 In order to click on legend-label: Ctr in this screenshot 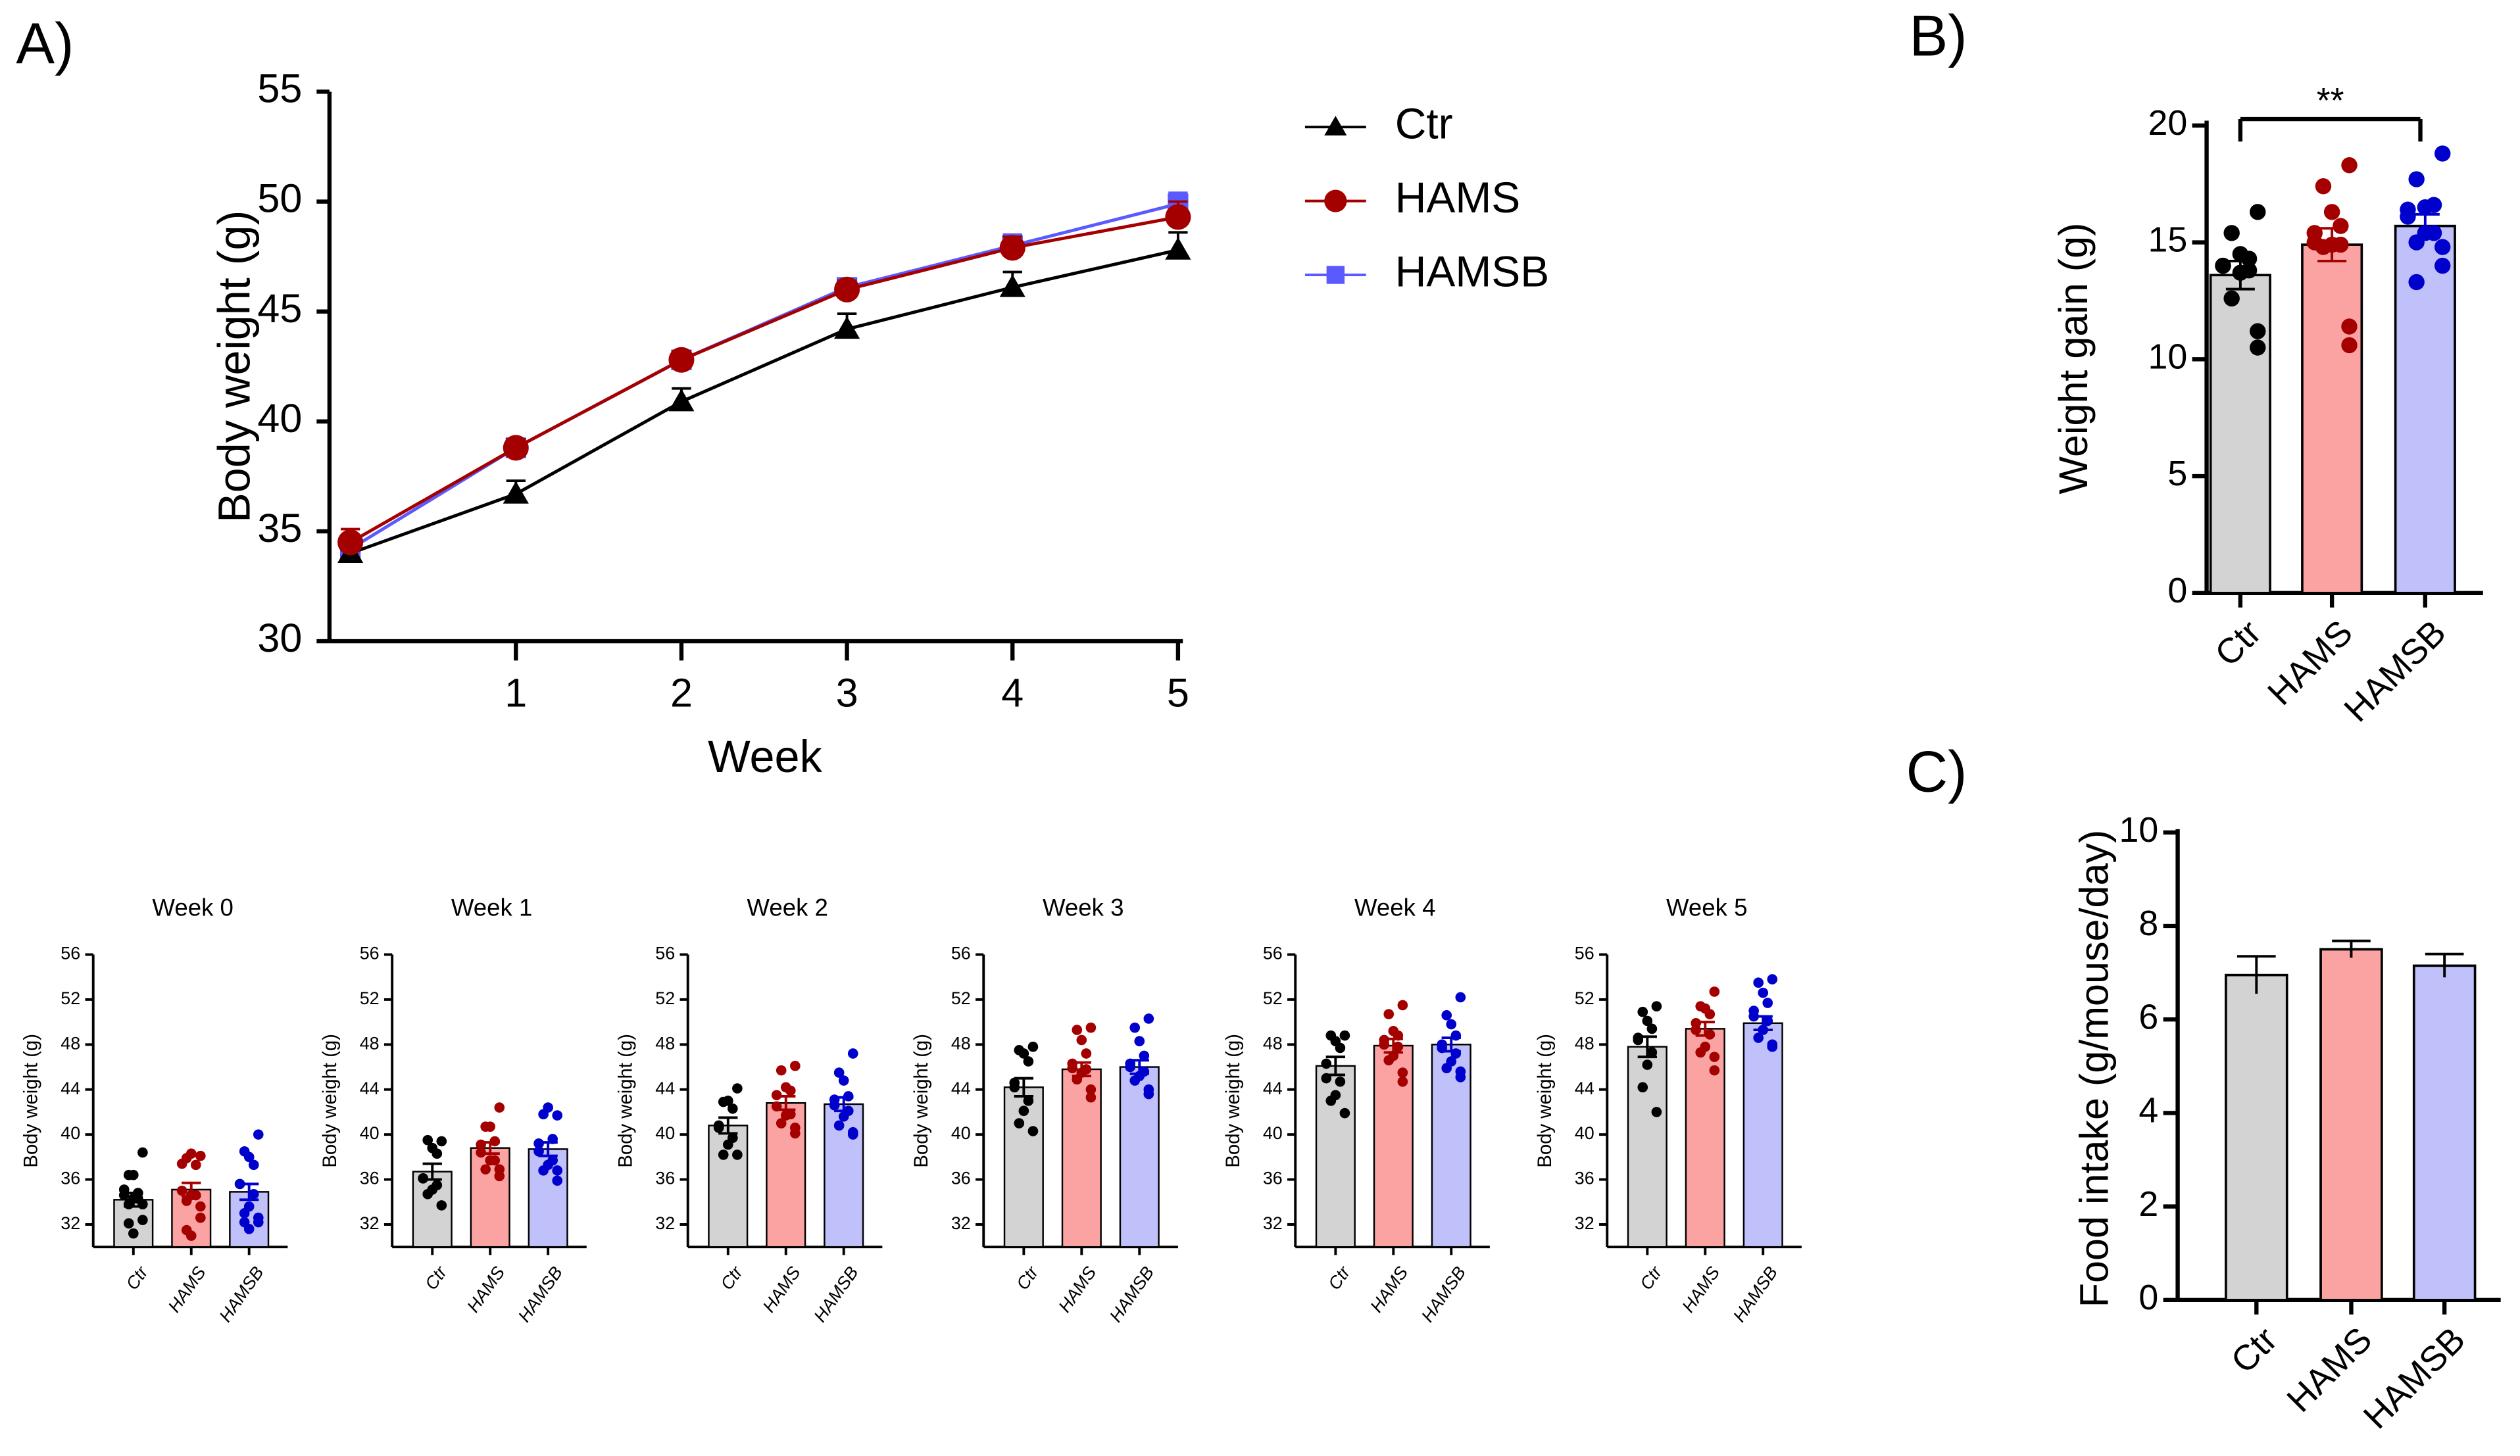, I will do `click(1424, 123)`.